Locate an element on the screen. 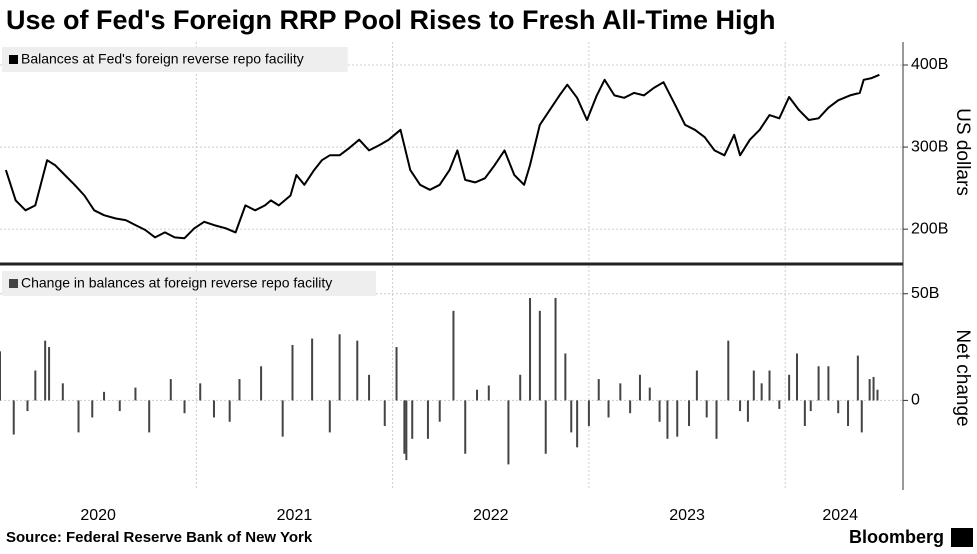 Image resolution: width=977 pixels, height=554 pixels. y-tick-label: 200B is located at coordinates (929, 228).